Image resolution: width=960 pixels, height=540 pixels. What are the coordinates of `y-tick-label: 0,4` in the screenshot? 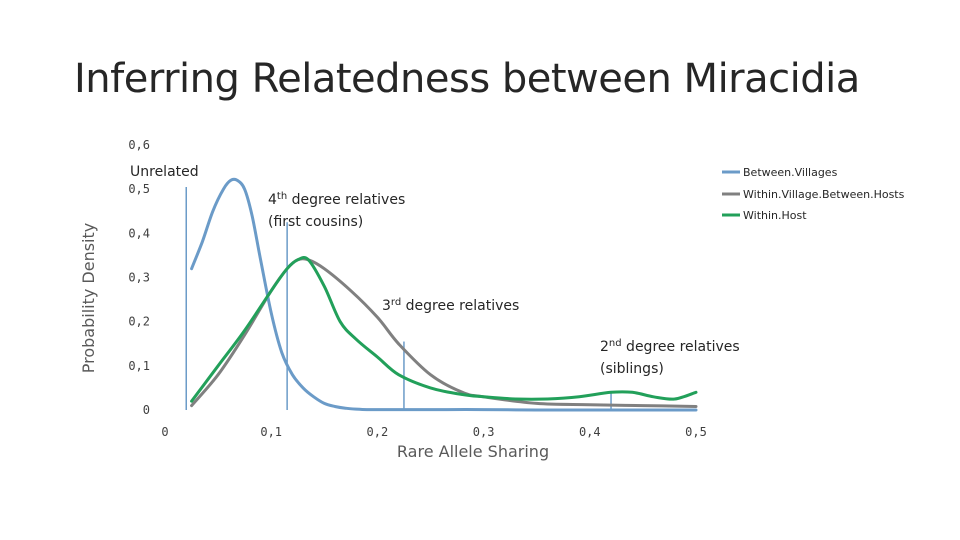 It's located at (139, 233).